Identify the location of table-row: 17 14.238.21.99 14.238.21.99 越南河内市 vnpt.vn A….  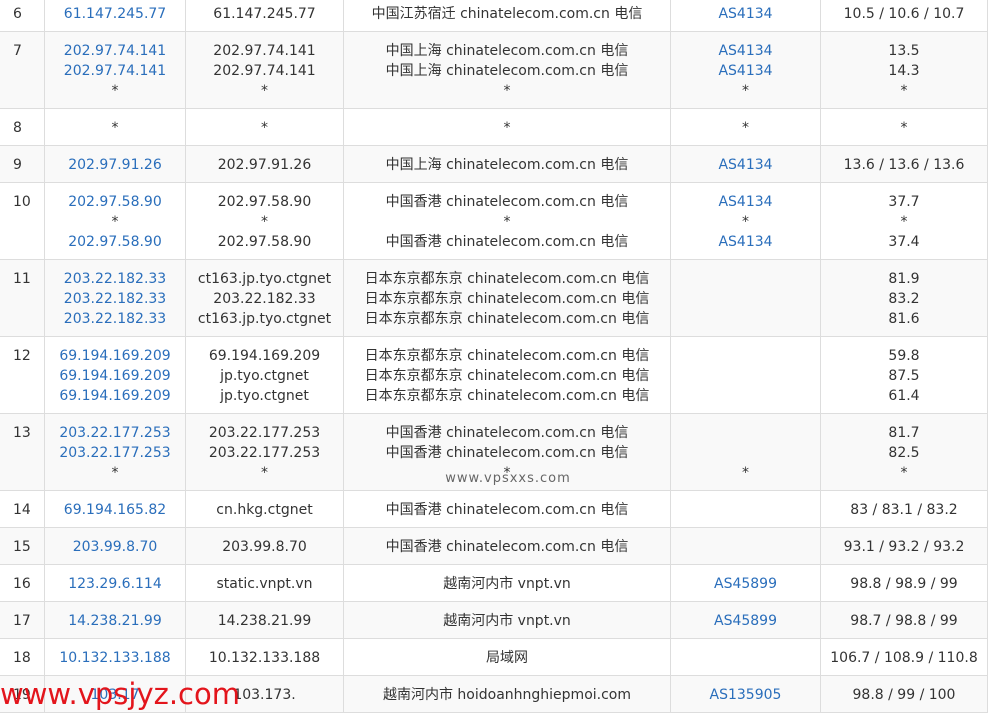
(494, 620).